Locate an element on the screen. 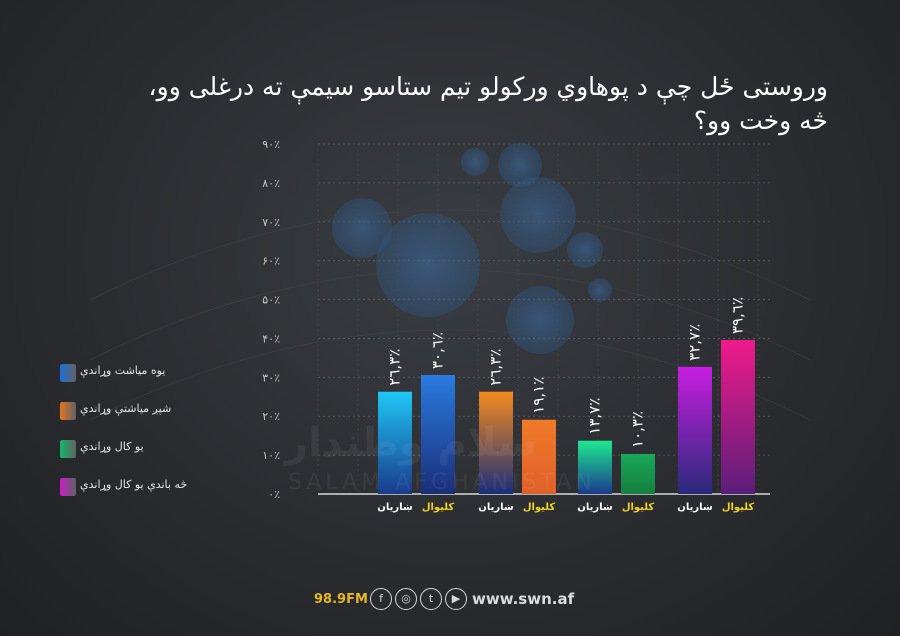 Image resolution: width=900 pixels, height=636 pixels. legend-label: يو کال وړاندې is located at coordinates (112, 446).